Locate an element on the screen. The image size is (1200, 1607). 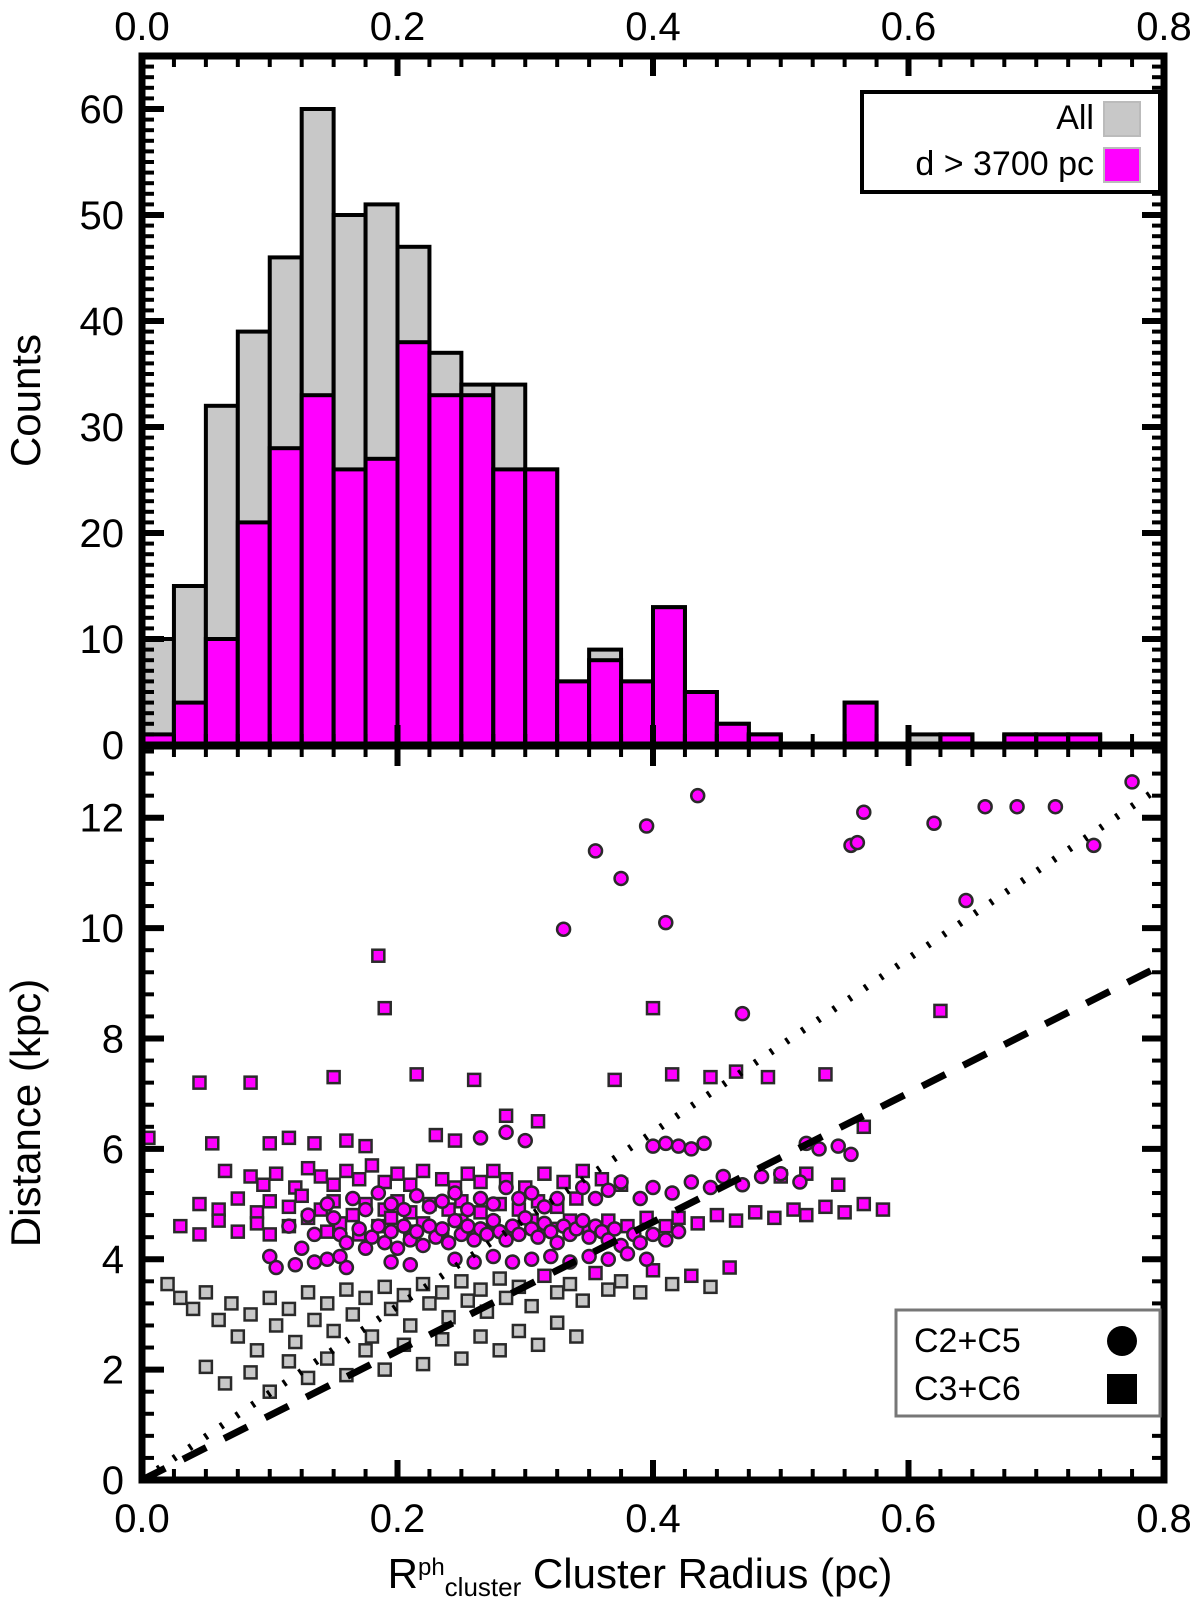
x-tick-label-top: 0.8 is located at coordinates (1164, 27).